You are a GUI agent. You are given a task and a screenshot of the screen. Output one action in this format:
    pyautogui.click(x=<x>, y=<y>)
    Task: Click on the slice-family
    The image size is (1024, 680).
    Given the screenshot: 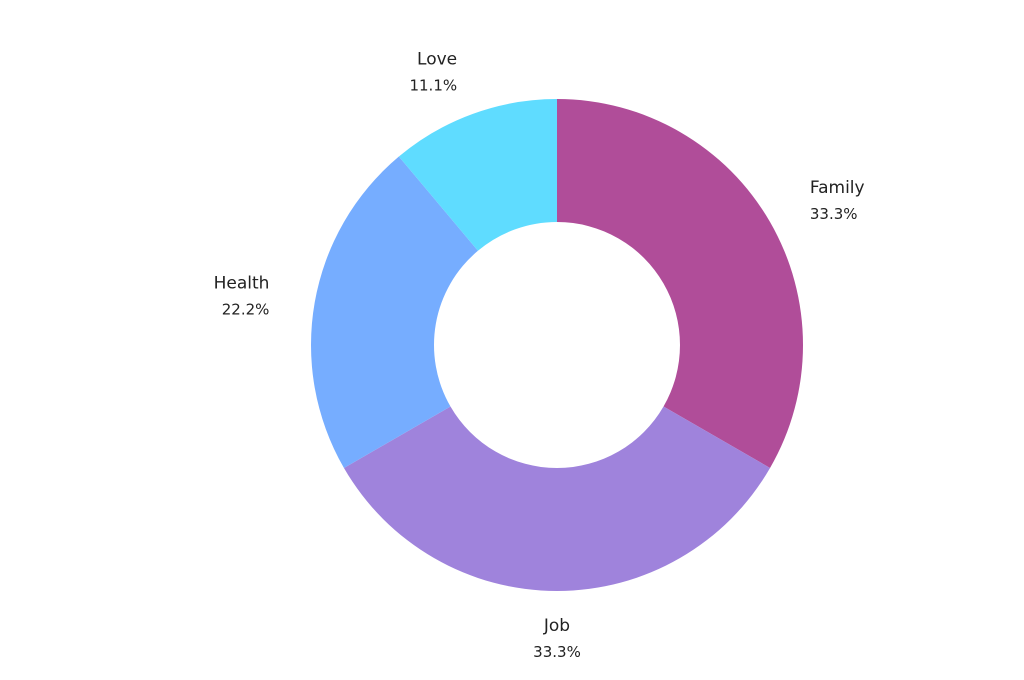 What is the action you would take?
    pyautogui.click(x=680, y=283)
    